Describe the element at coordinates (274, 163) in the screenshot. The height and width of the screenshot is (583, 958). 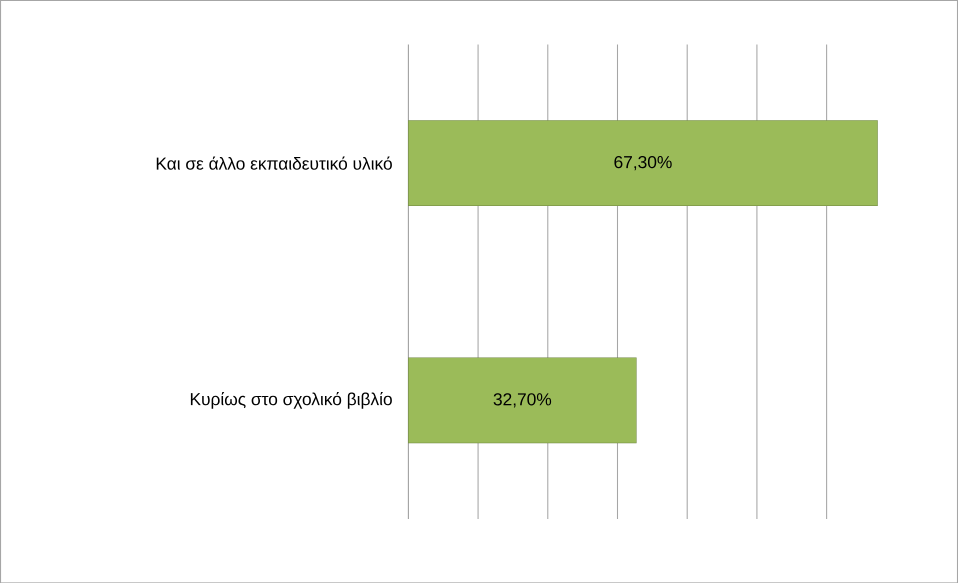
I see `y-tick-label: Και σε άλλο εκπαιδευτικό υλικό` at that location.